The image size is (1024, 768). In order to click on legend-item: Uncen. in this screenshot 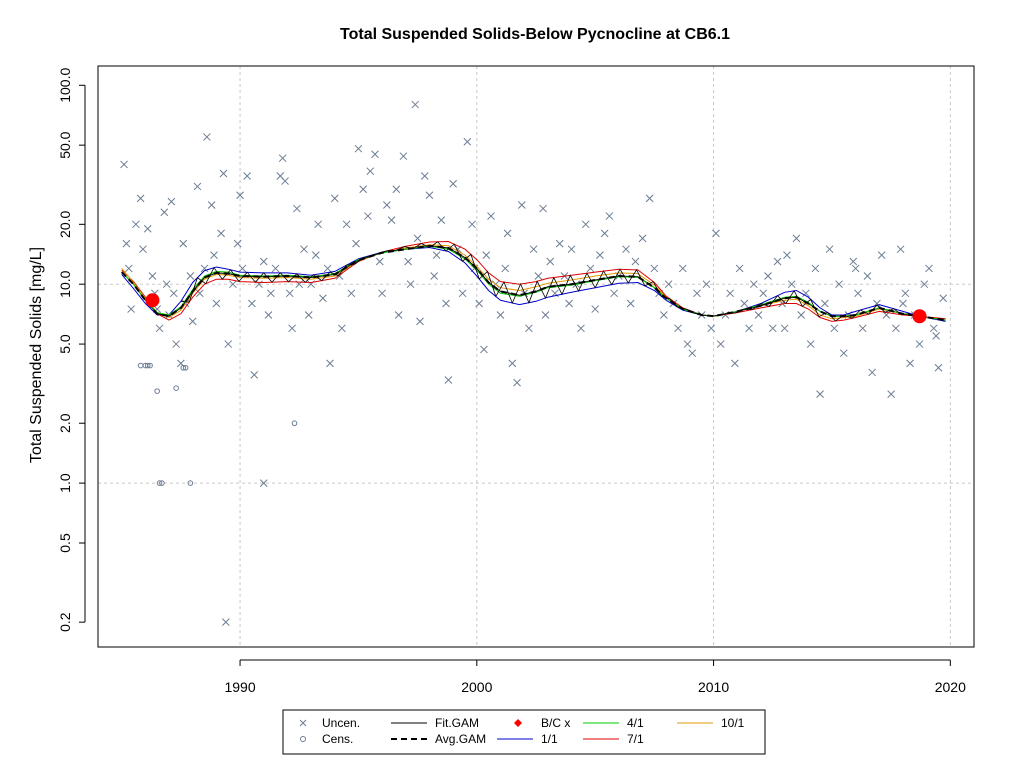, I will do `click(329, 723)`.